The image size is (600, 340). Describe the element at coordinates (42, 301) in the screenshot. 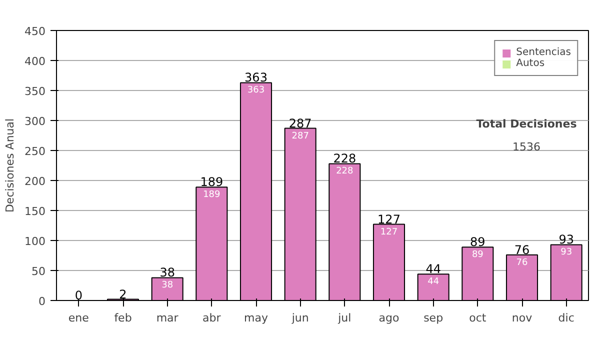

I see `y-tick-label: 0` at that location.